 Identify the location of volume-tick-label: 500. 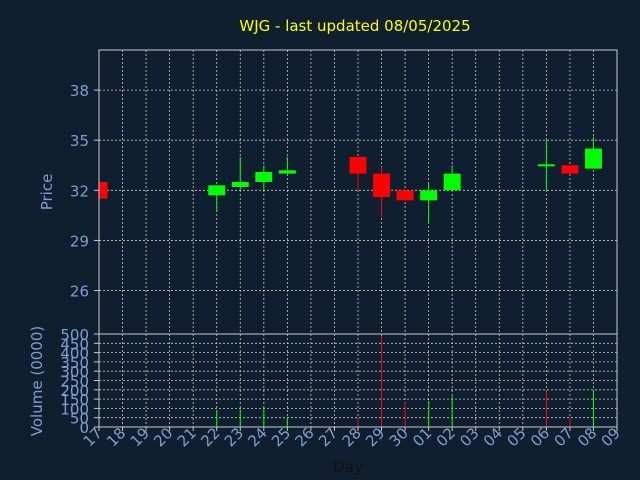
(74, 335).